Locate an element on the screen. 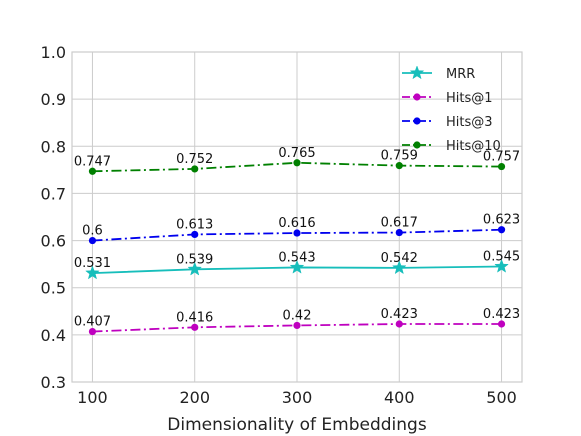 This screenshot has width=581, height=436. y-tick-label: 0.7 is located at coordinates (53, 193).